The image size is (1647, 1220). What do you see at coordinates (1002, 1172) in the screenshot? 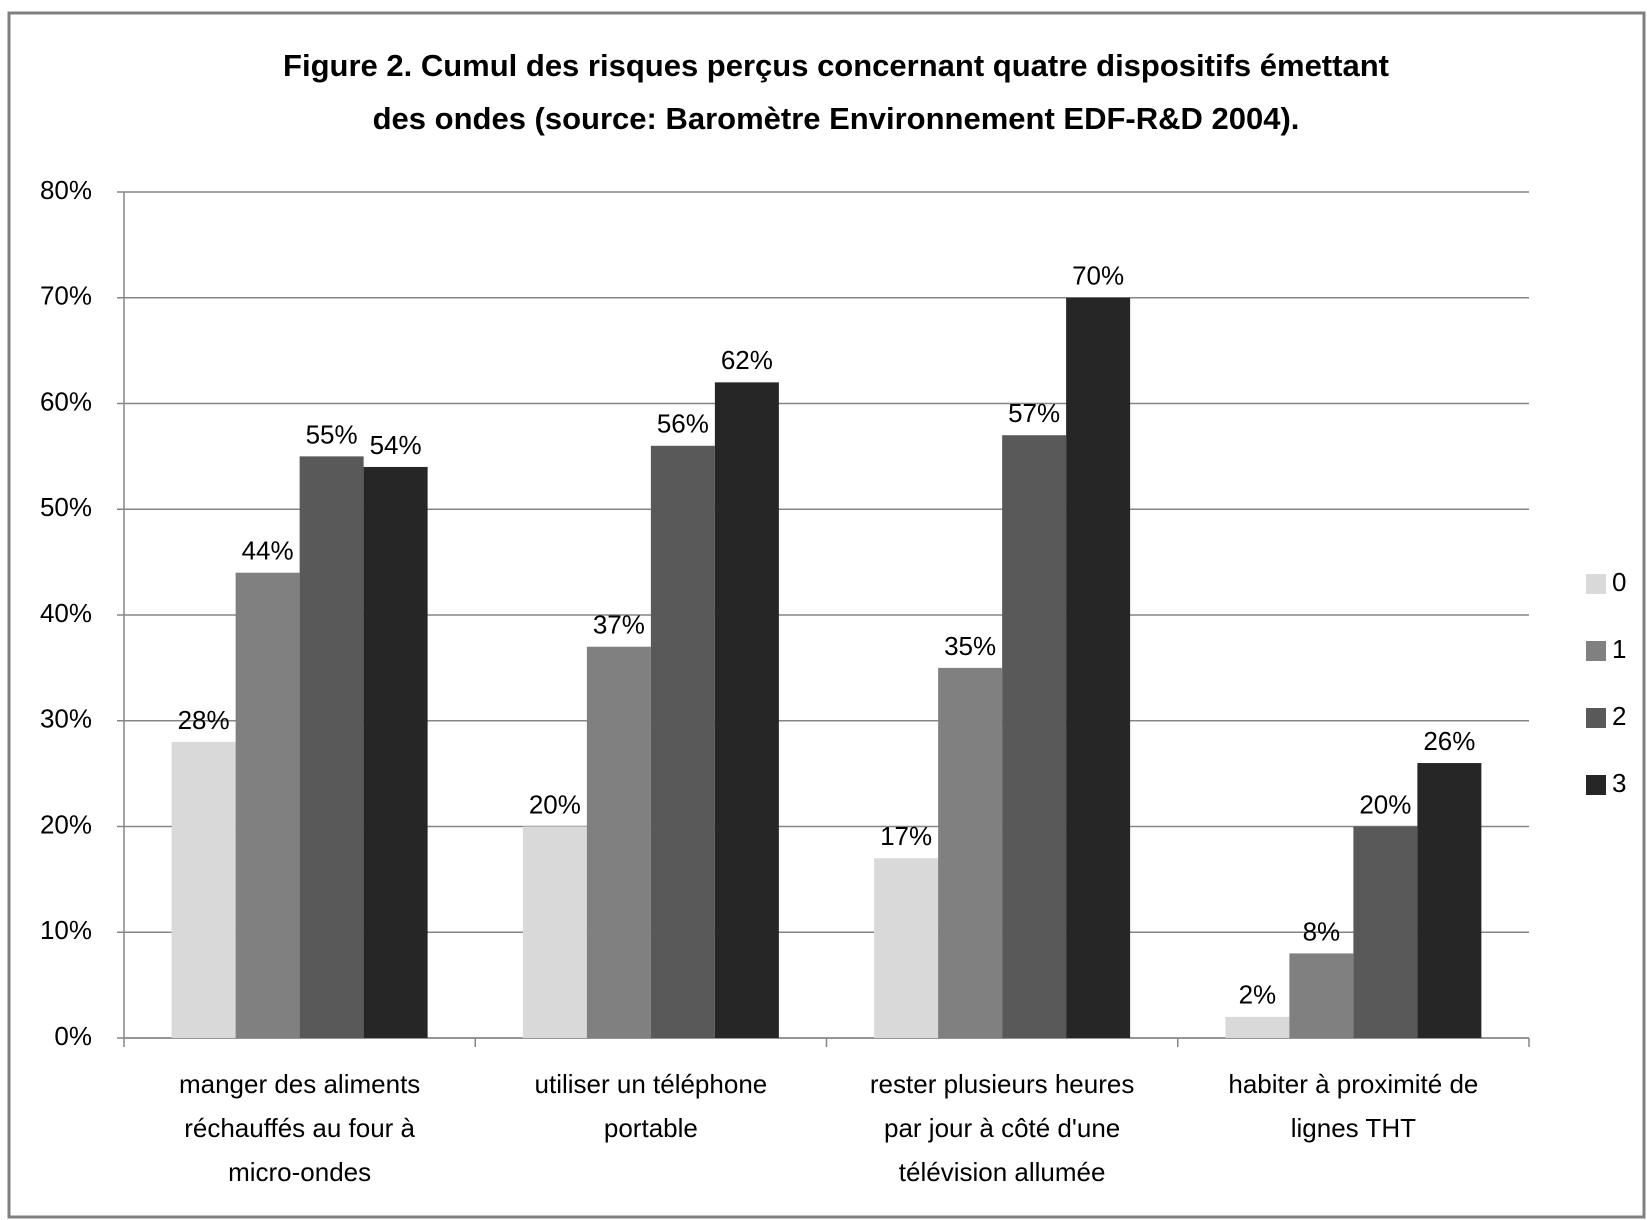
I see `x-tick-label: télévision allumée` at bounding box center [1002, 1172].